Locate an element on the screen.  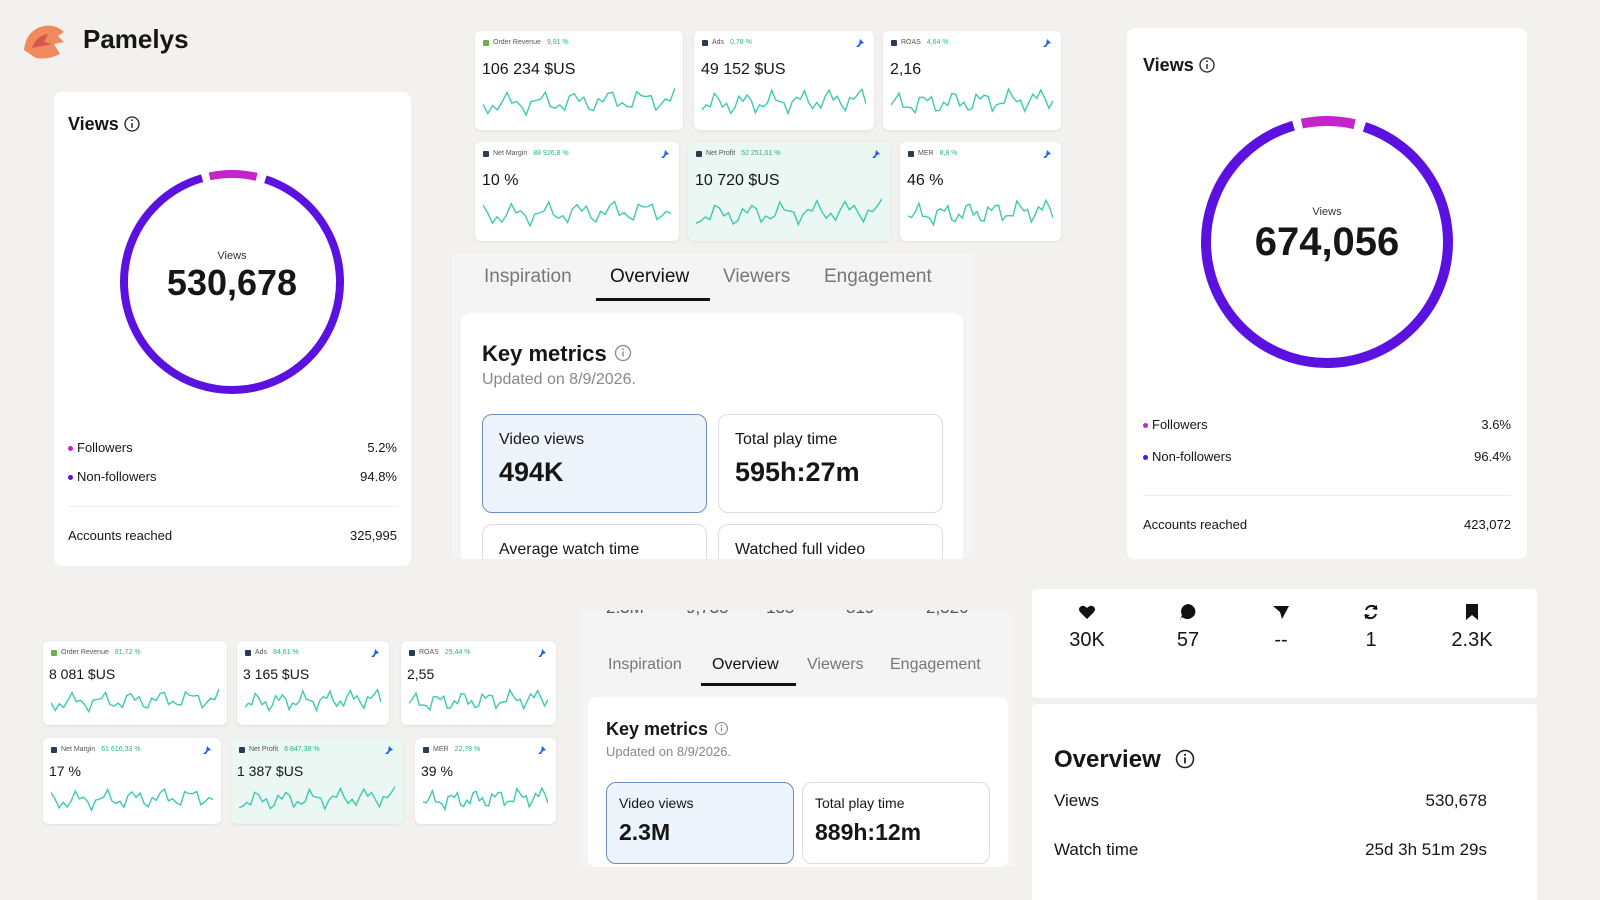
tile-label: Net Margin 61 616,33 % is located at coordinates (101, 749).